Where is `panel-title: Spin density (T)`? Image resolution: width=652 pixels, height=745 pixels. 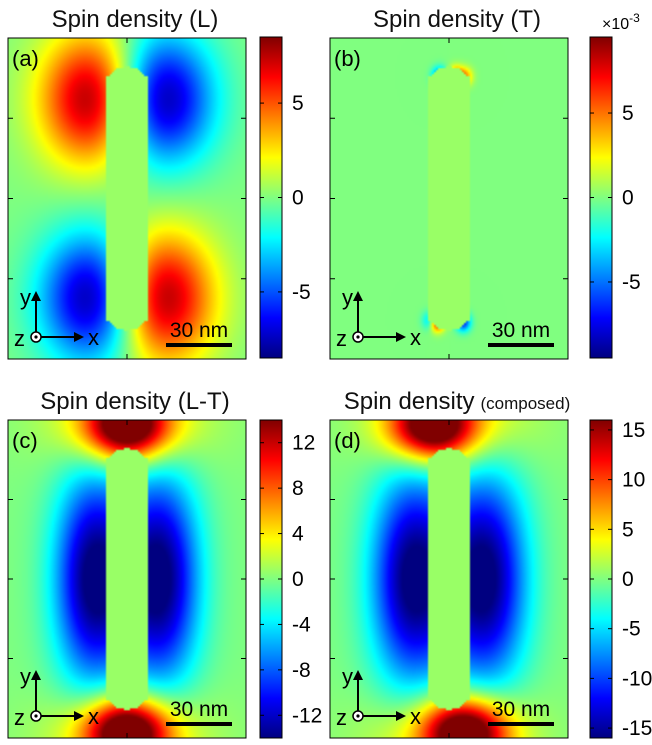
panel-title: Spin density (T) is located at coordinates (457, 19).